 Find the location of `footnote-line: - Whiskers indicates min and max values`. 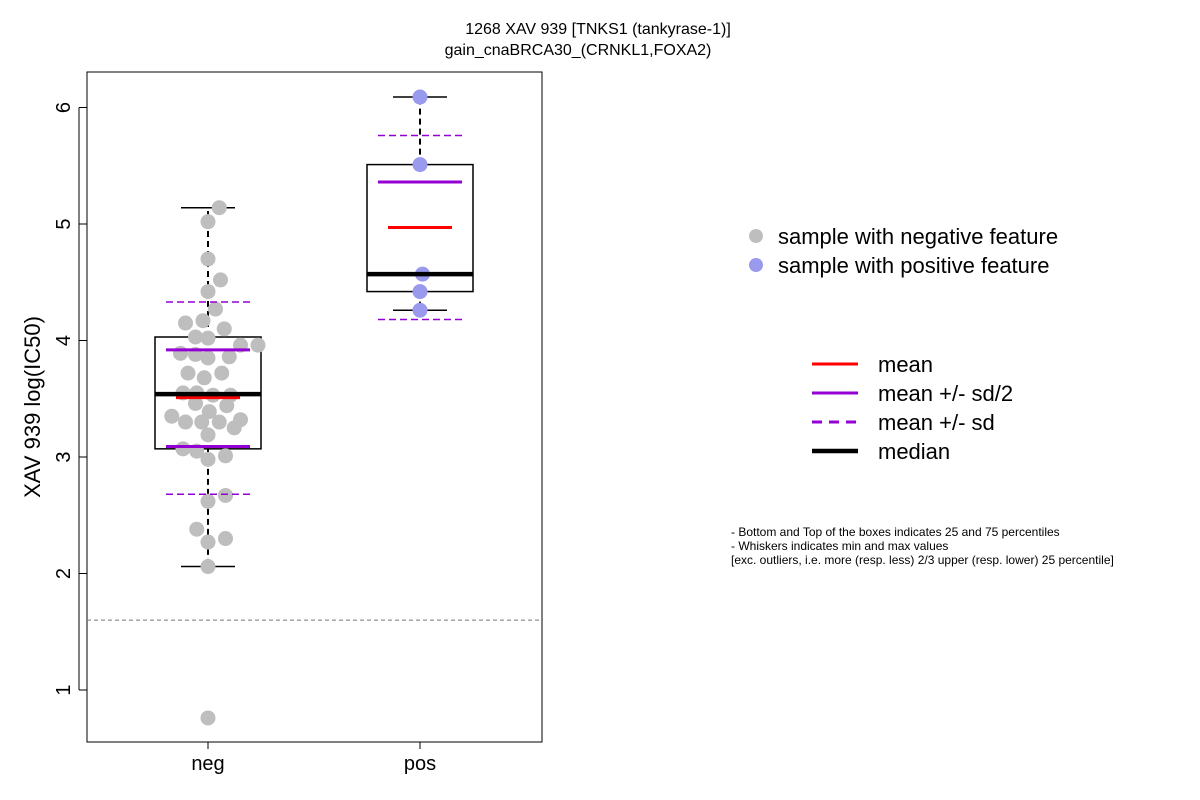

footnote-line: - Whiskers indicates min and max values is located at coordinates (839, 546).